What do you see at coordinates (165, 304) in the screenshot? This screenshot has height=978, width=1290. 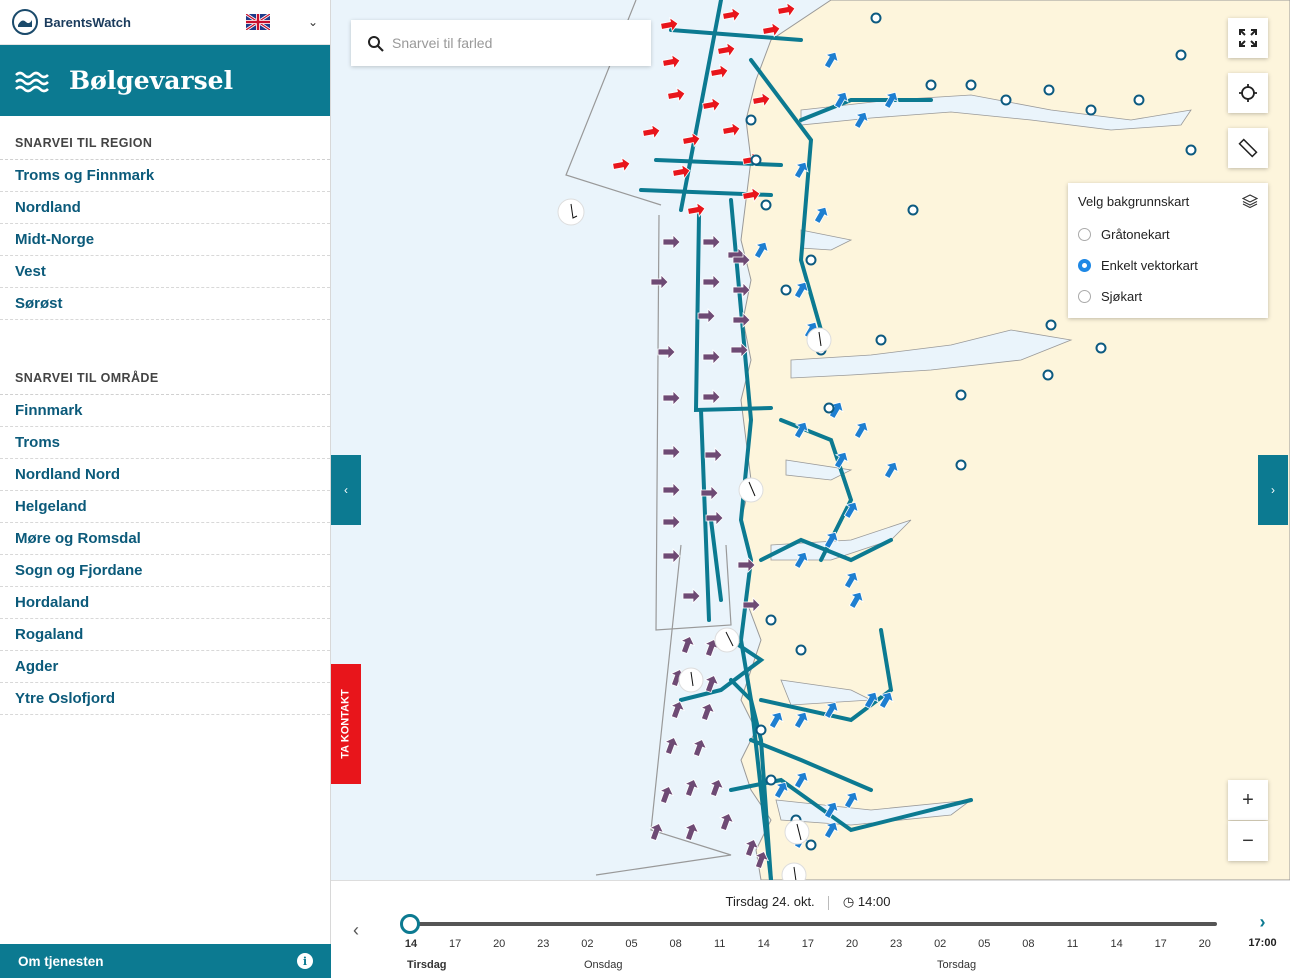 I see `region-link-sørøst: Sørøst` at bounding box center [165, 304].